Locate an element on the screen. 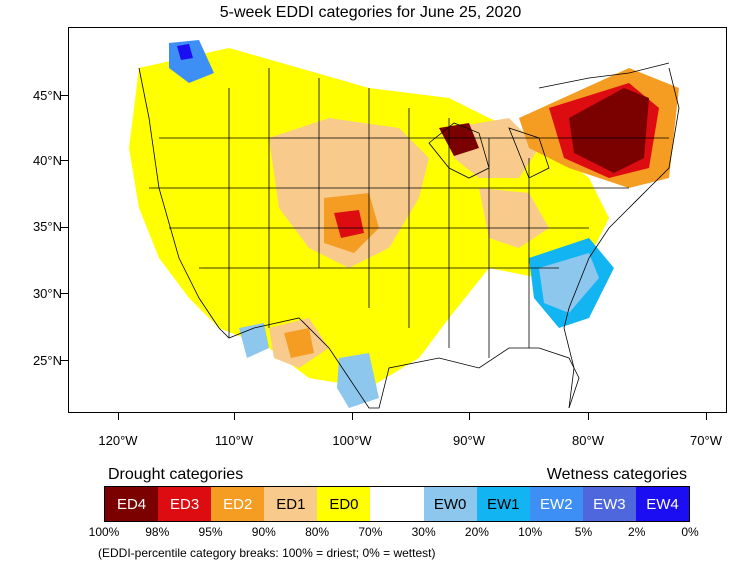 The width and height of the screenshot is (741, 568). lat-label-40n: 40°N is located at coordinates (47, 160).